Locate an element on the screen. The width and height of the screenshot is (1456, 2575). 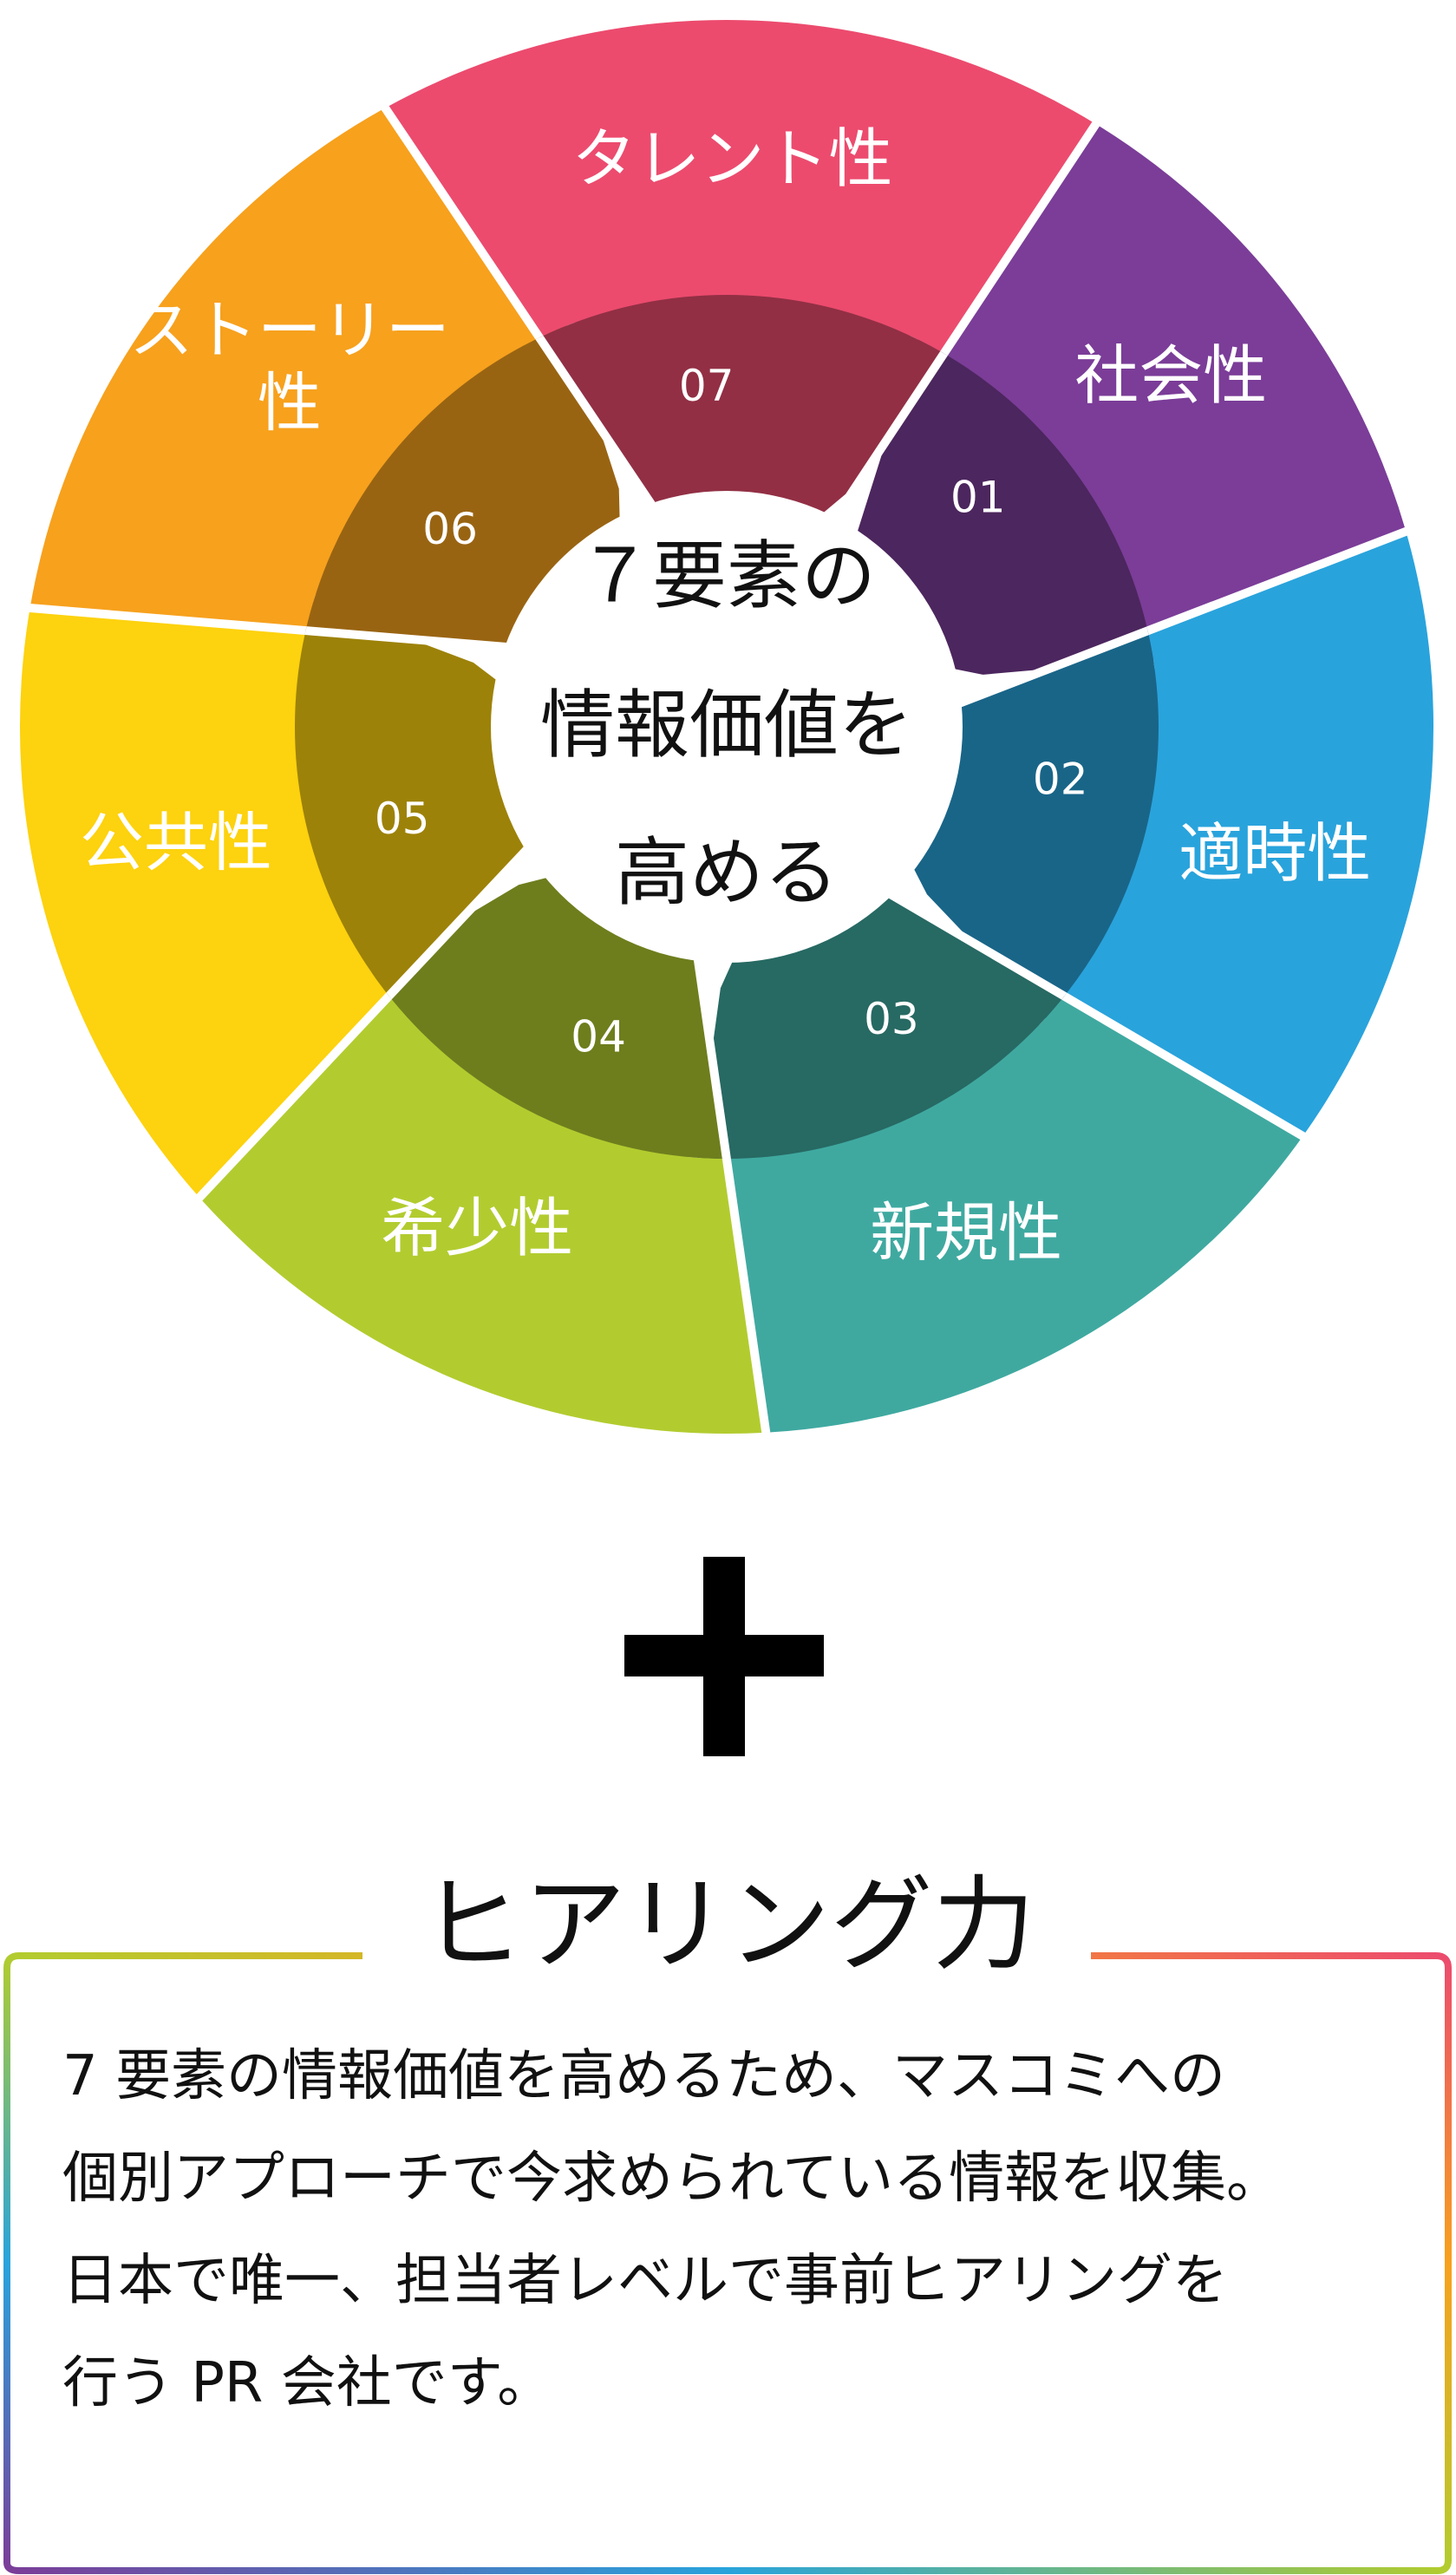
center-line-2: 情報価値を is located at coordinates (726, 725).